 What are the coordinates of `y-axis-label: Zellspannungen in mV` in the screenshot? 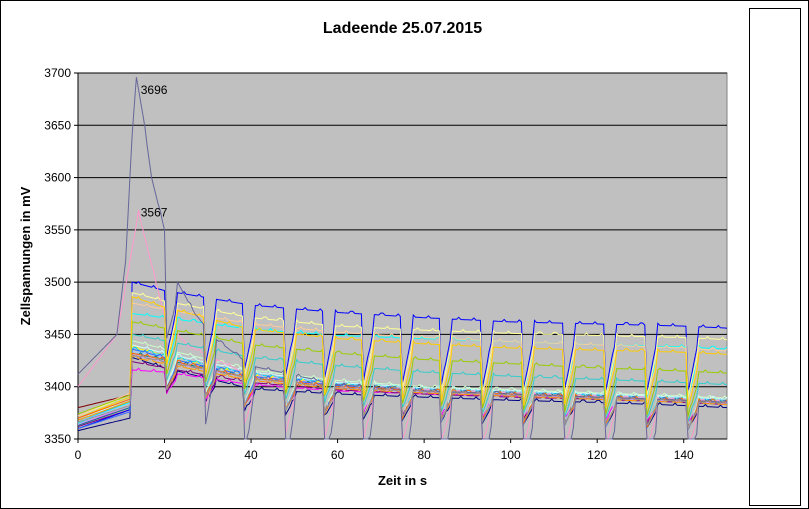 It's located at (25, 255).